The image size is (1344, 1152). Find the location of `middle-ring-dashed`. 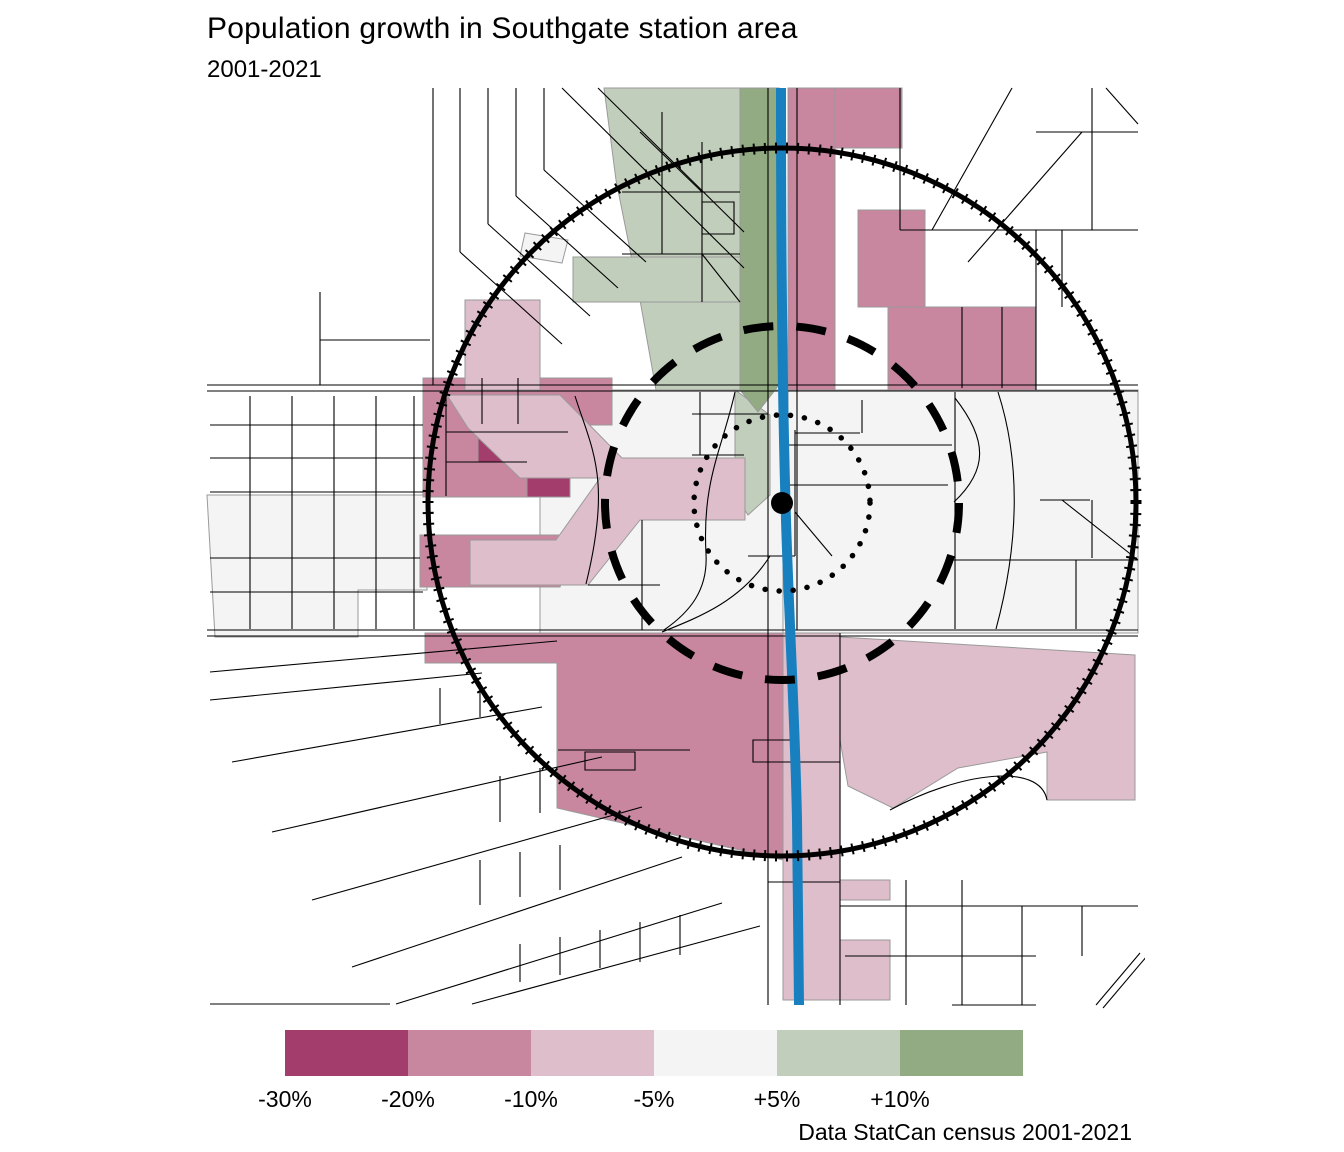

middle-ring-dashed is located at coordinates (782, 503).